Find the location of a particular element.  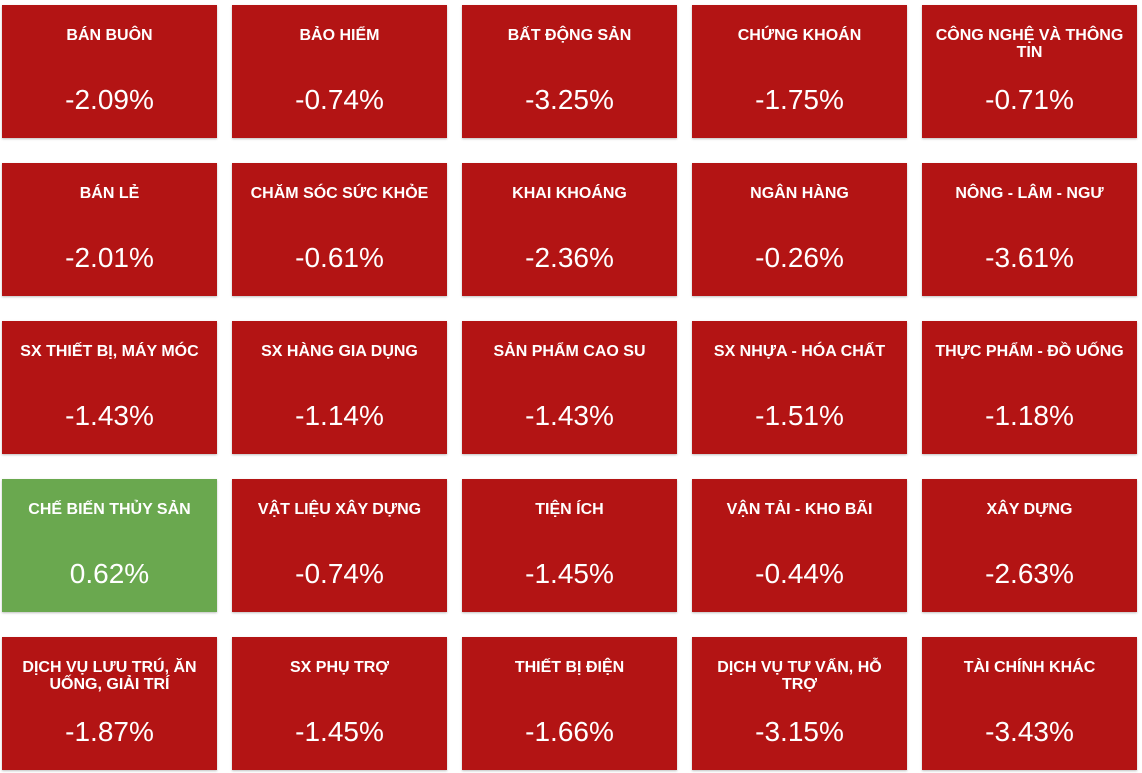

sector-name: CÔNG NGHỆ VÀ THÔNG TIN is located at coordinates (1029, 44).